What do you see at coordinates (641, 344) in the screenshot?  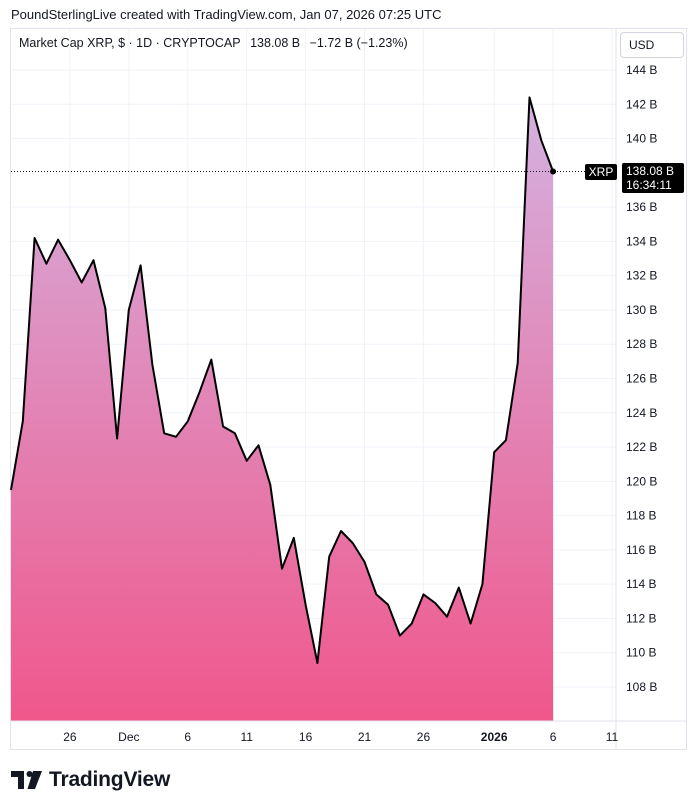 I see `y-tick-label: 128 B` at bounding box center [641, 344].